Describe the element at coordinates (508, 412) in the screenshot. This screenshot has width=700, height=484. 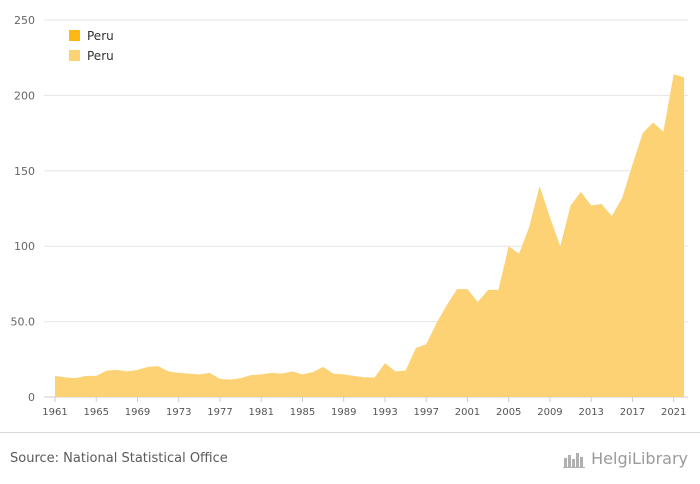
I see `x-tick-label: 2005` at that location.